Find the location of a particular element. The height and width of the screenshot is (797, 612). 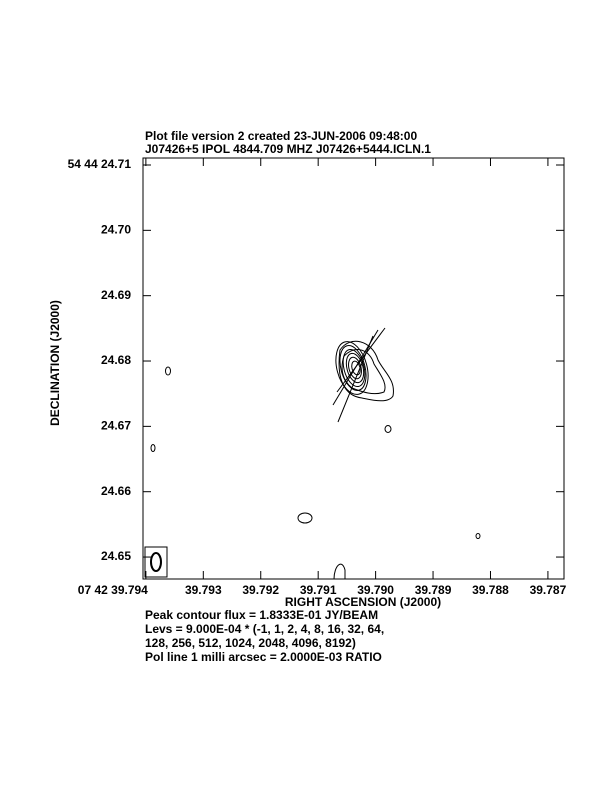

y-tick-label: 24.66 is located at coordinates (116, 491).